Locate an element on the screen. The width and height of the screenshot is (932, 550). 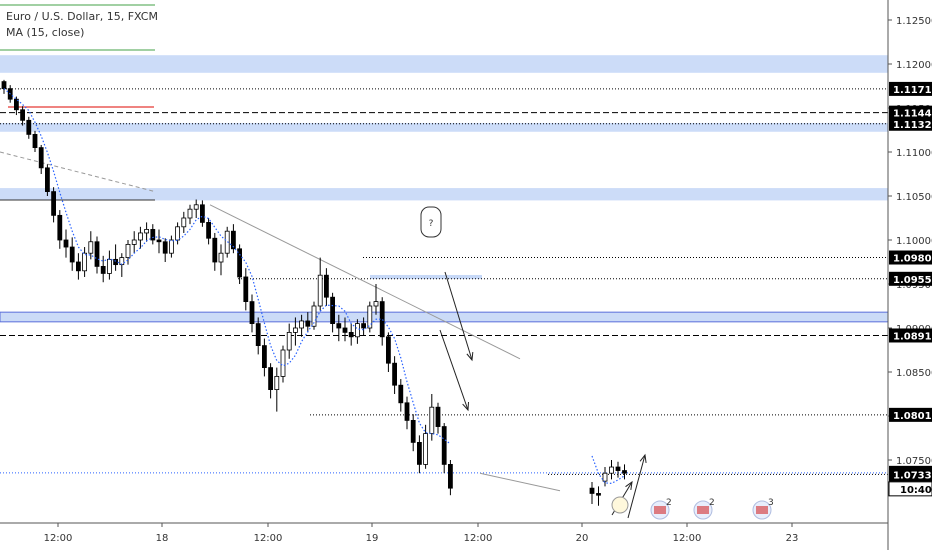
price-tick-label: 1.12000 is located at coordinates (914, 65).